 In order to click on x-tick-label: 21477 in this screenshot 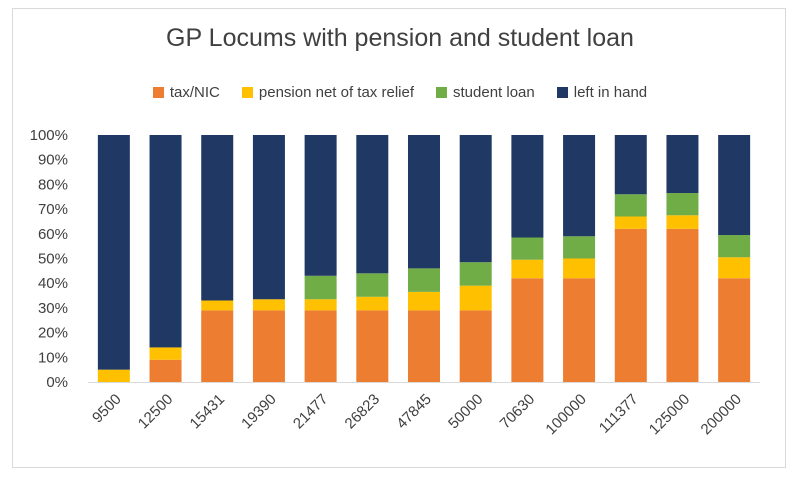, I will do `click(311, 412)`.